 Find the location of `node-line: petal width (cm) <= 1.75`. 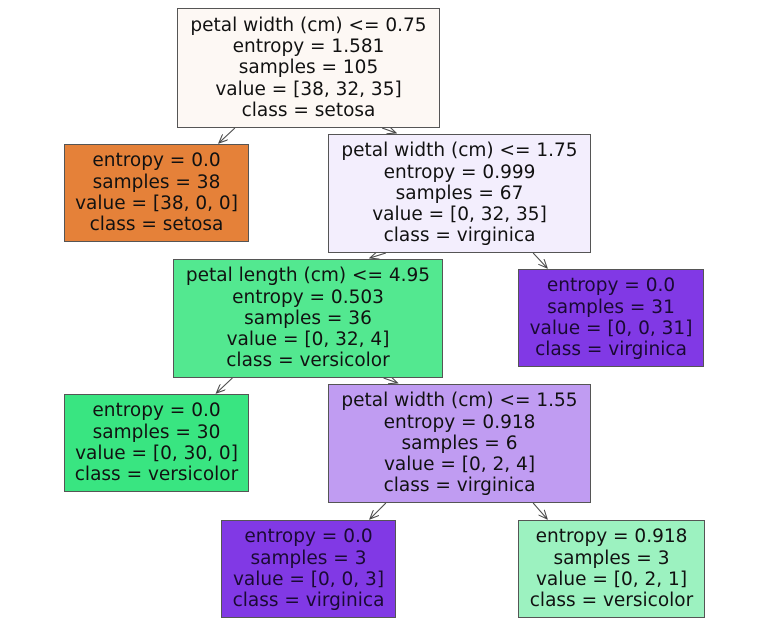

node-line: petal width (cm) <= 1.75 is located at coordinates (459, 151).